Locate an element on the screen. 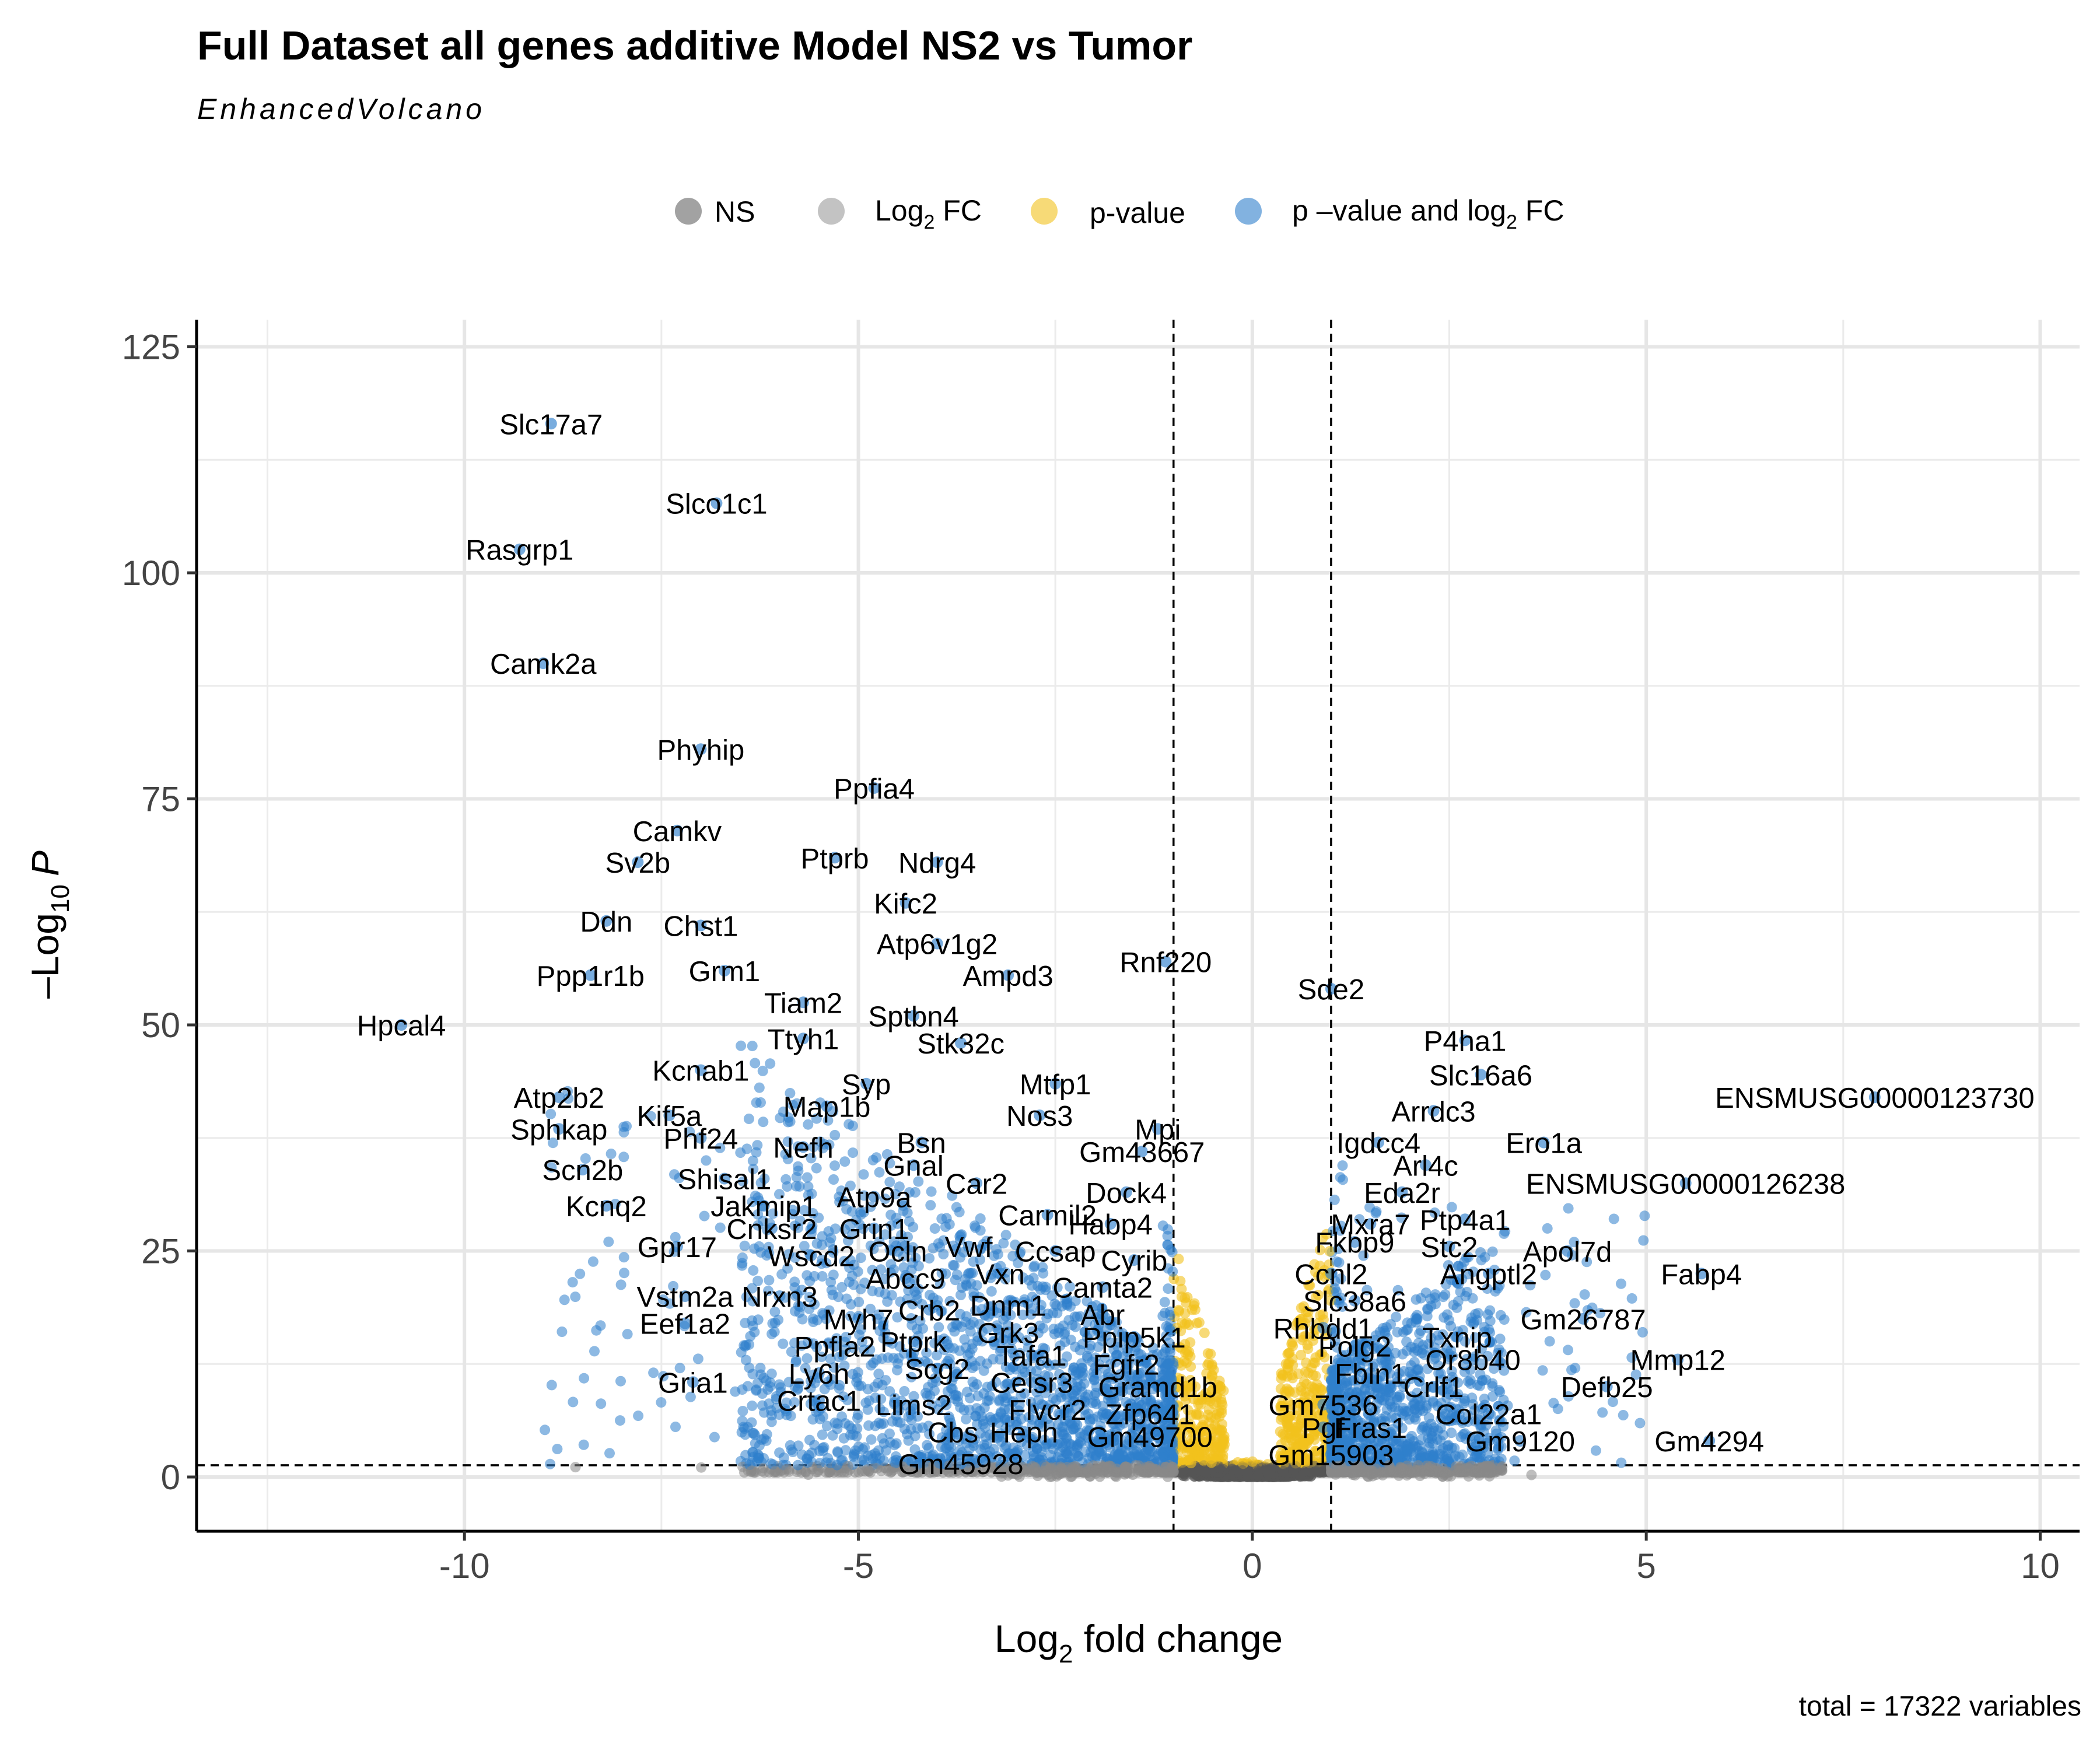 Image resolution: width=2100 pixels, height=1750 pixels. chart-subtitle: EnhancedVolcano is located at coordinates (342, 109).